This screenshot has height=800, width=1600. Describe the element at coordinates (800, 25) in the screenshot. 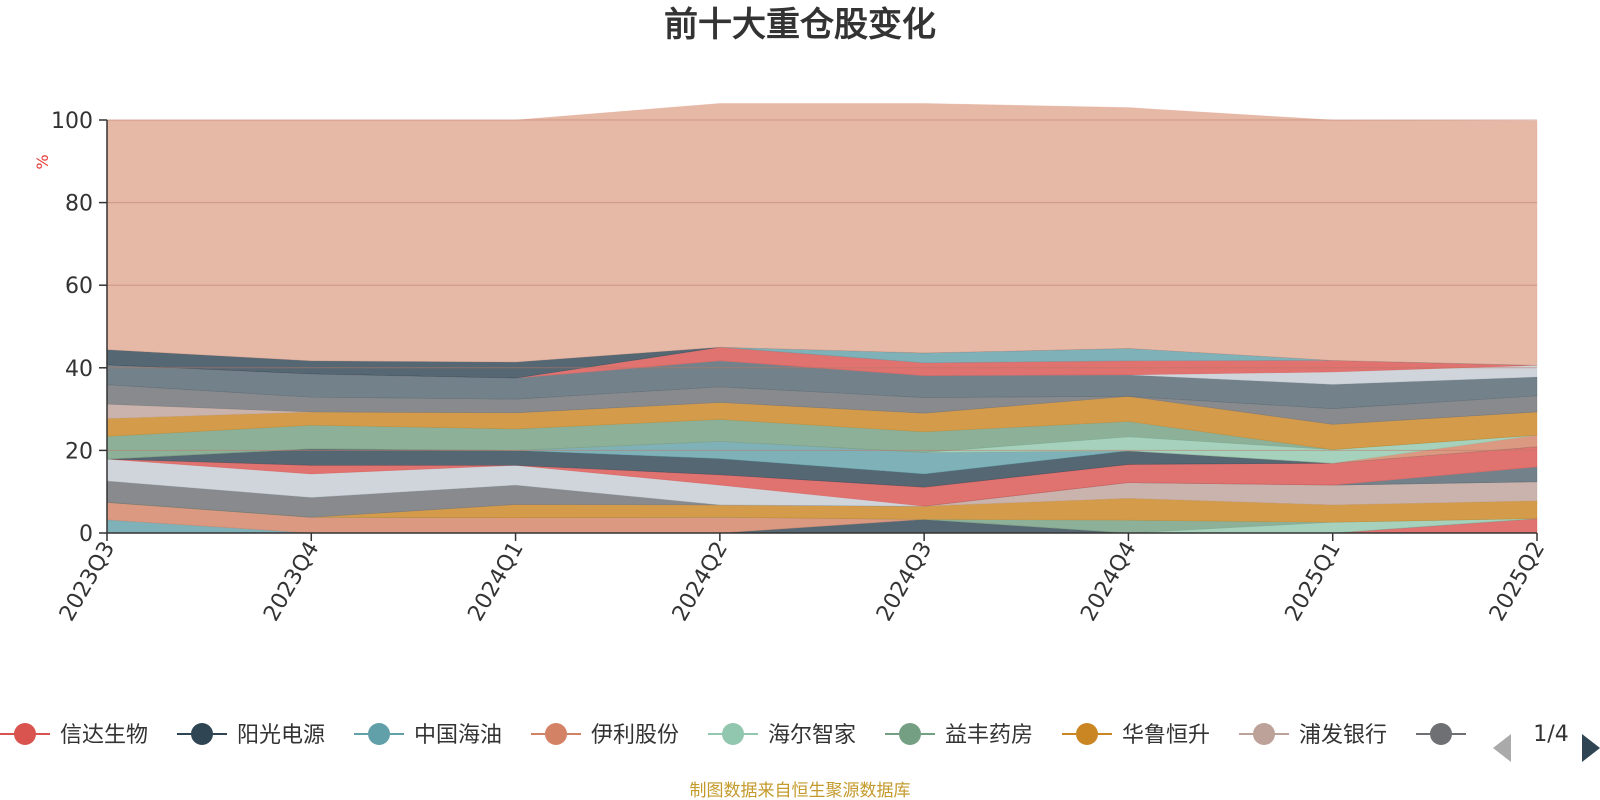

I see `chart-title: 前十大重仓股变化` at that location.